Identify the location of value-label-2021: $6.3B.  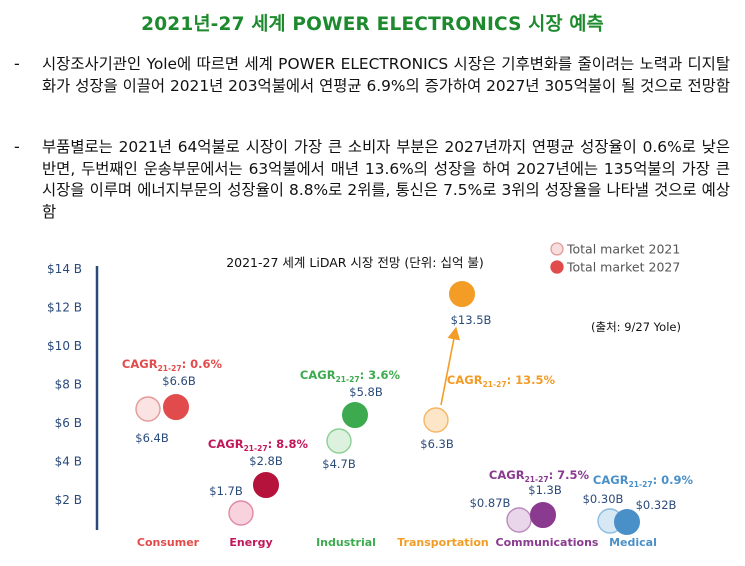
(437, 444).